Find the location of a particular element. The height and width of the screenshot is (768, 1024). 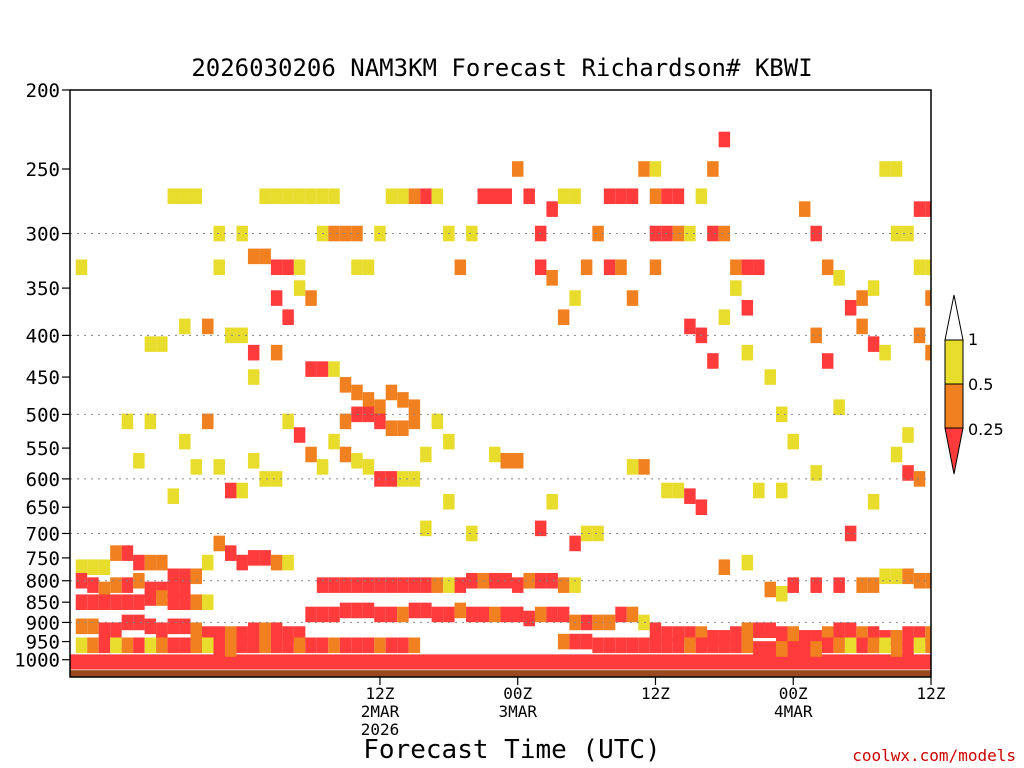

ground-strip is located at coordinates (500, 673).